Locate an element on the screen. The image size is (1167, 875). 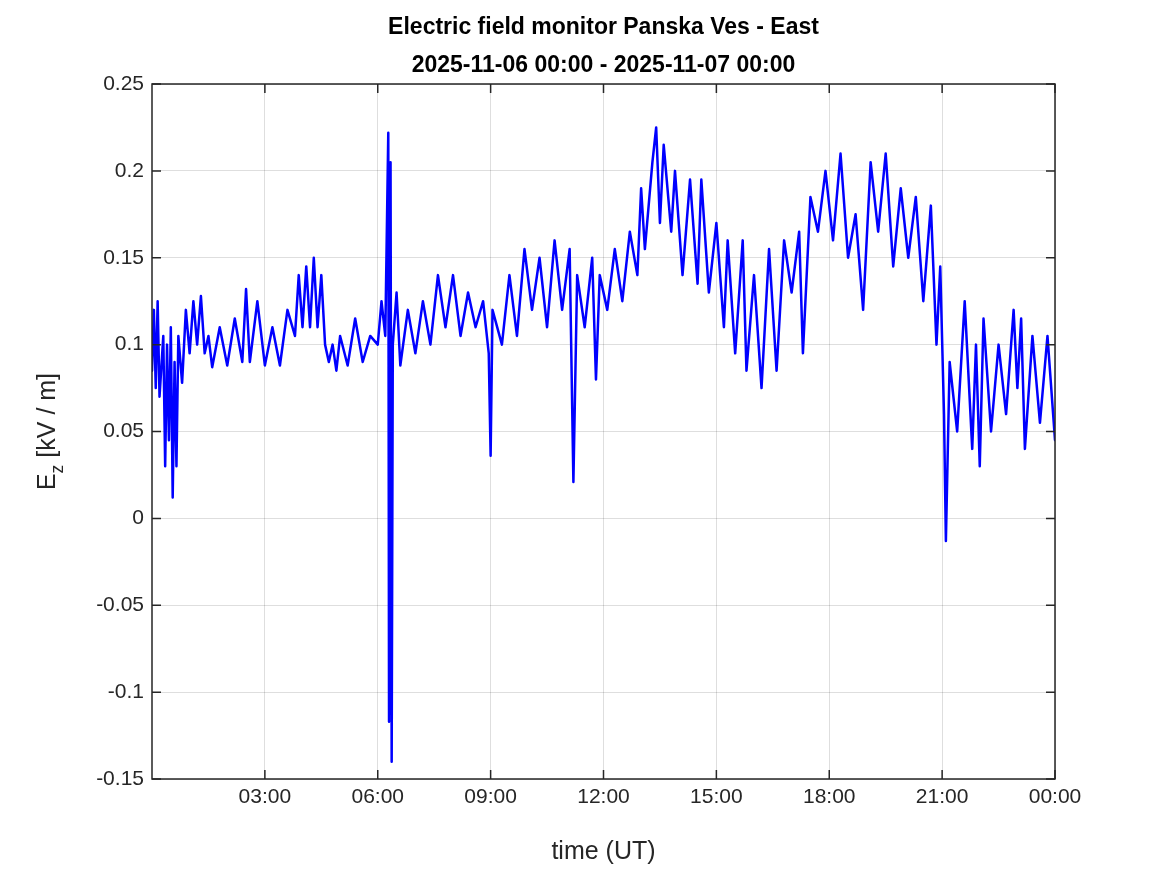
y-tick-label: 0.05 is located at coordinates (123, 430).